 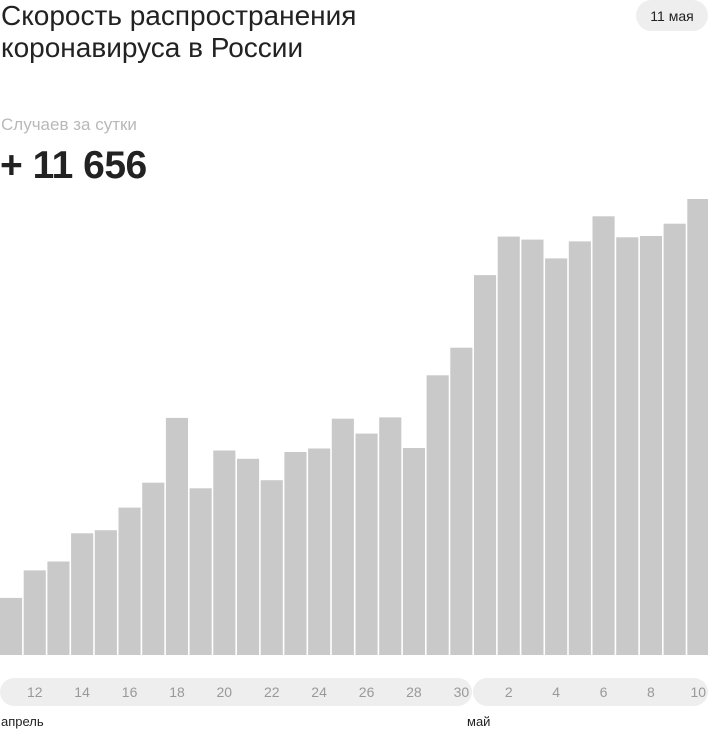 What do you see at coordinates (22, 721) in the screenshot?
I see `month-label: апрель` at bounding box center [22, 721].